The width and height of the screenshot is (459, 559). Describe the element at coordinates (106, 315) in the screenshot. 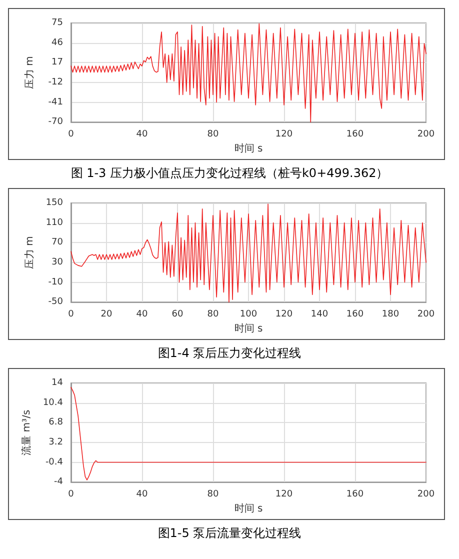

I see `x-tick-label: 20` at that location.